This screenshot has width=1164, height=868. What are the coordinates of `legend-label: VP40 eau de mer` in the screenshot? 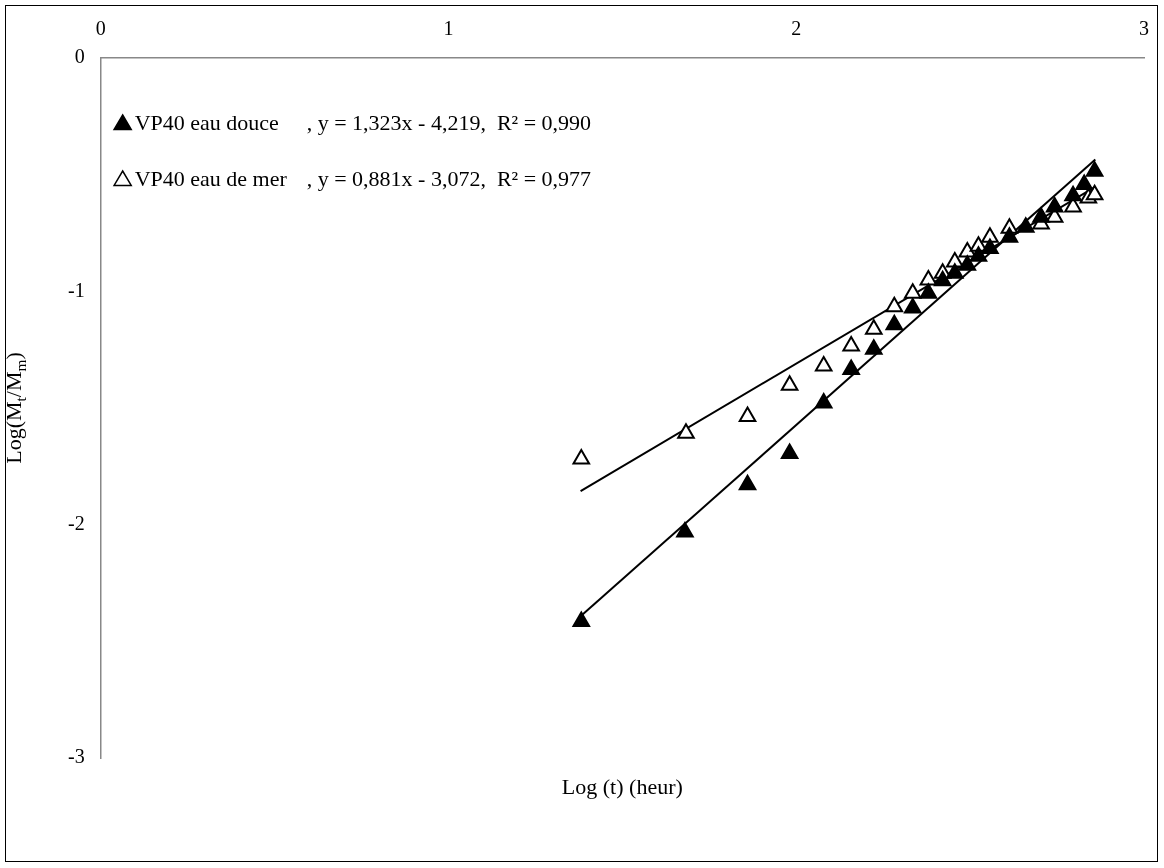 It's located at (211, 178).